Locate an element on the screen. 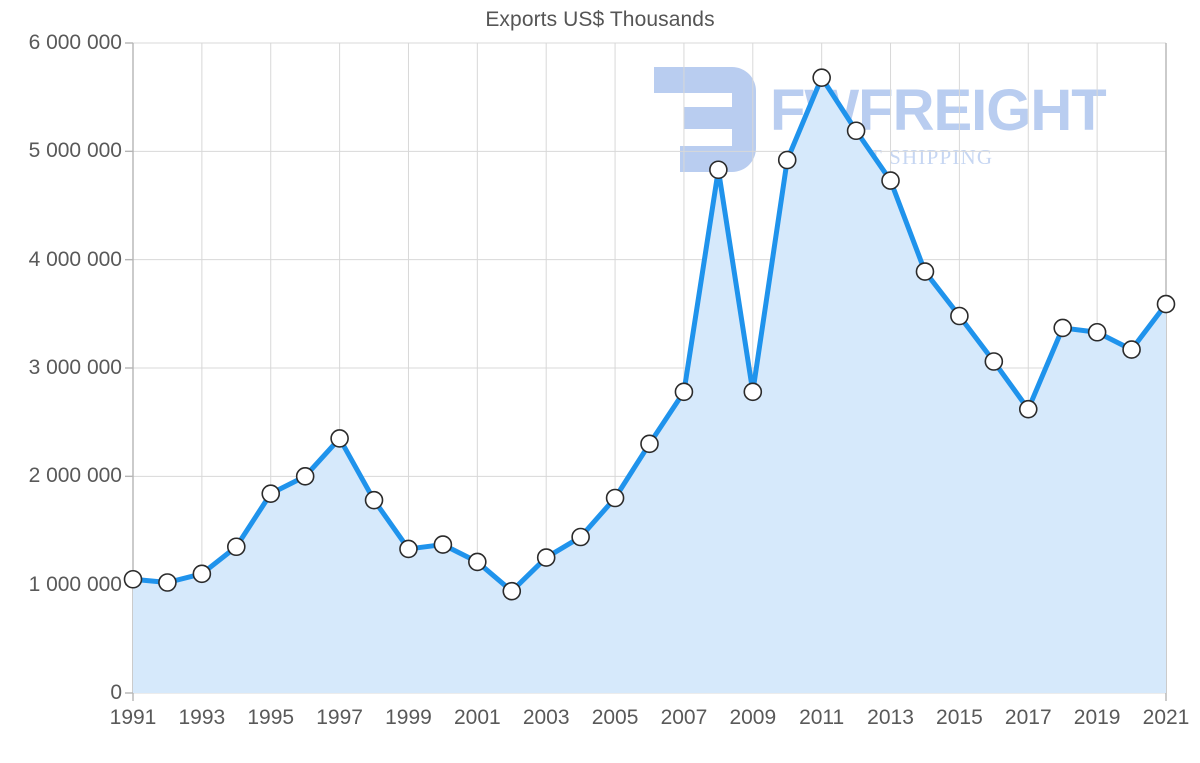 This screenshot has height=763, width=1200. x-axis-tick-label: 2003 is located at coordinates (546, 717).